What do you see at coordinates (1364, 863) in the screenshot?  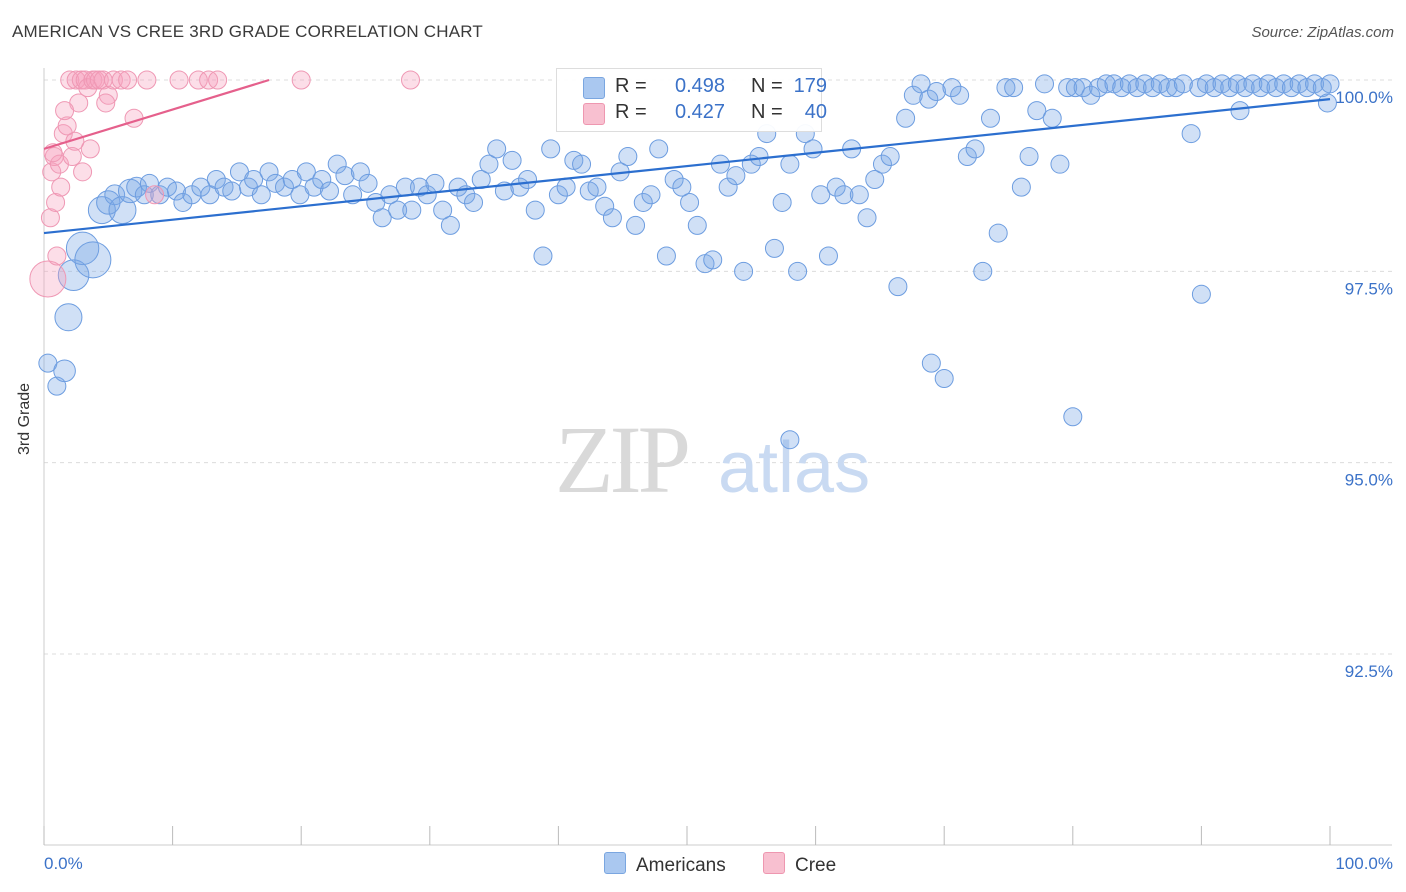 I see `x-tick-label: 100.0%` at bounding box center [1364, 863].